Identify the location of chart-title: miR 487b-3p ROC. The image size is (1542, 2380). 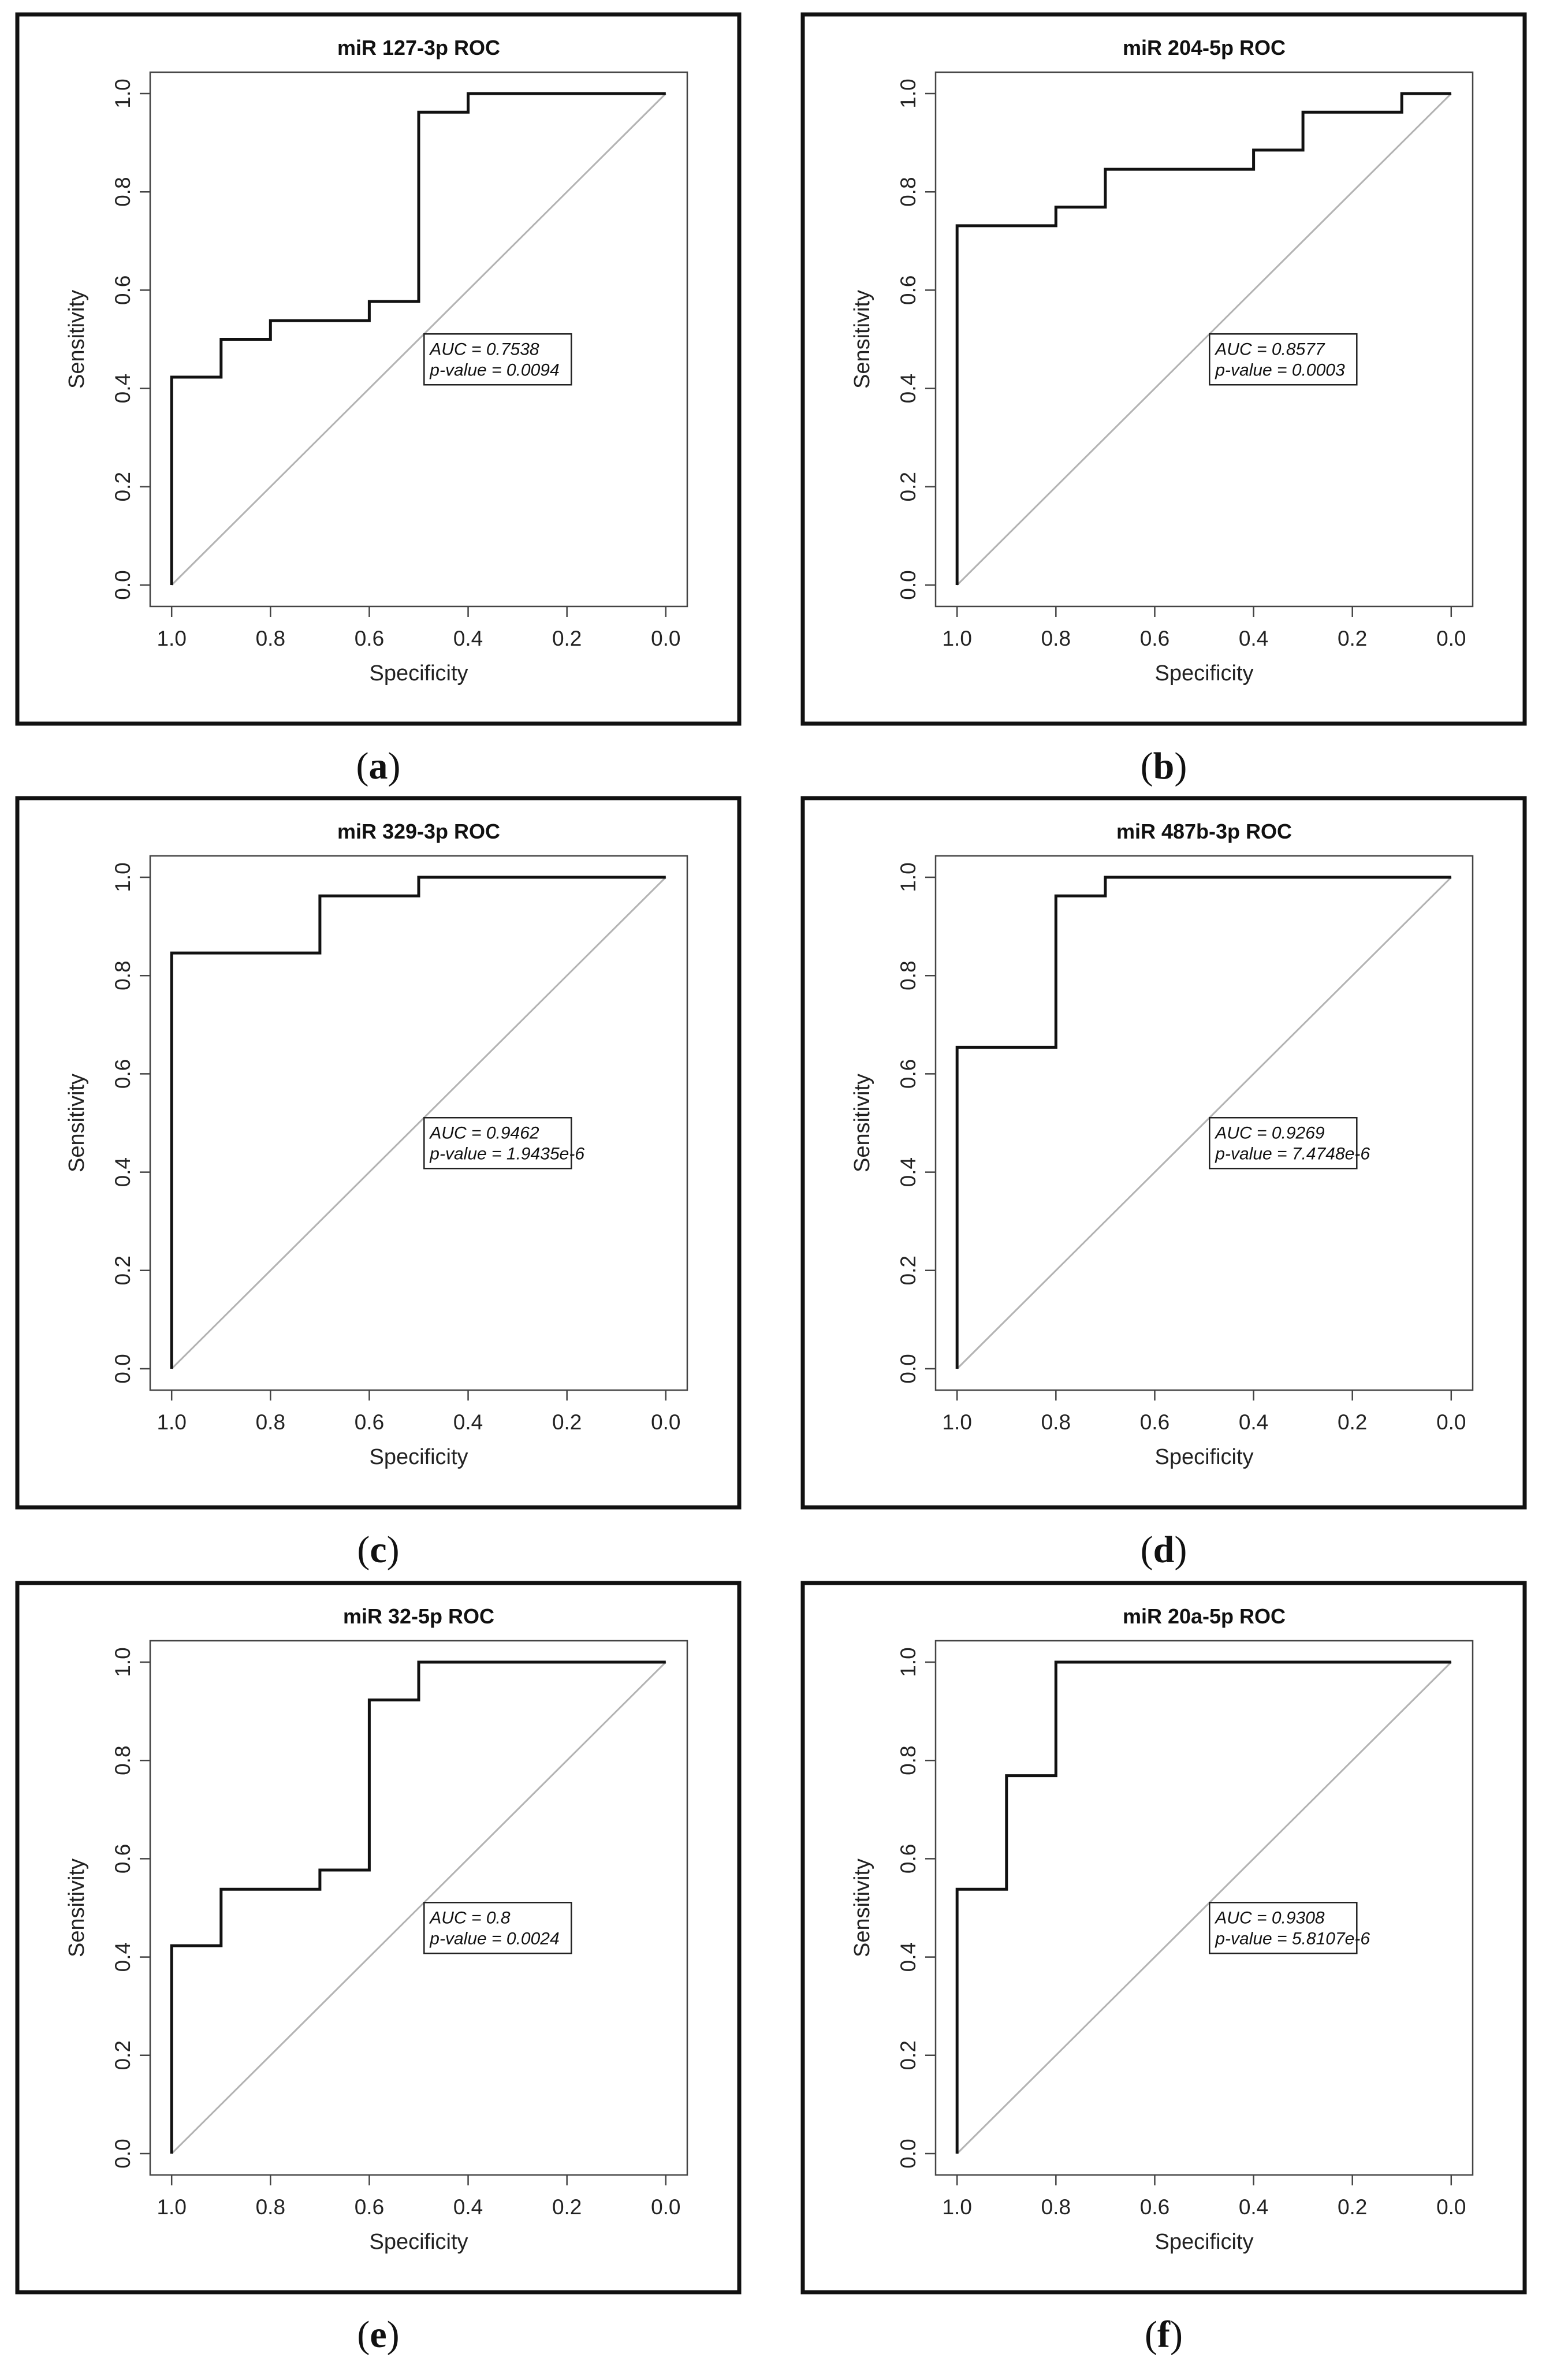
(1204, 832).